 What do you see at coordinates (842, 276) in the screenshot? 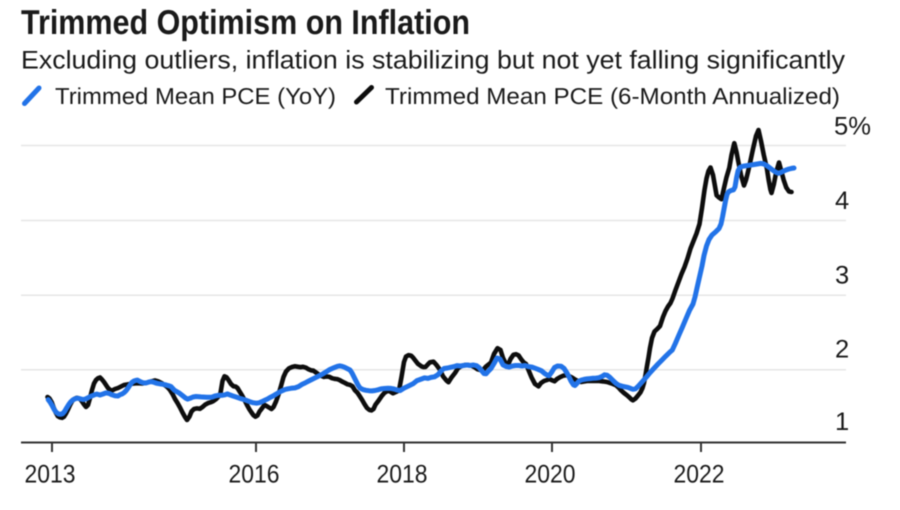
I see `svg-text: 3` at bounding box center [842, 276].